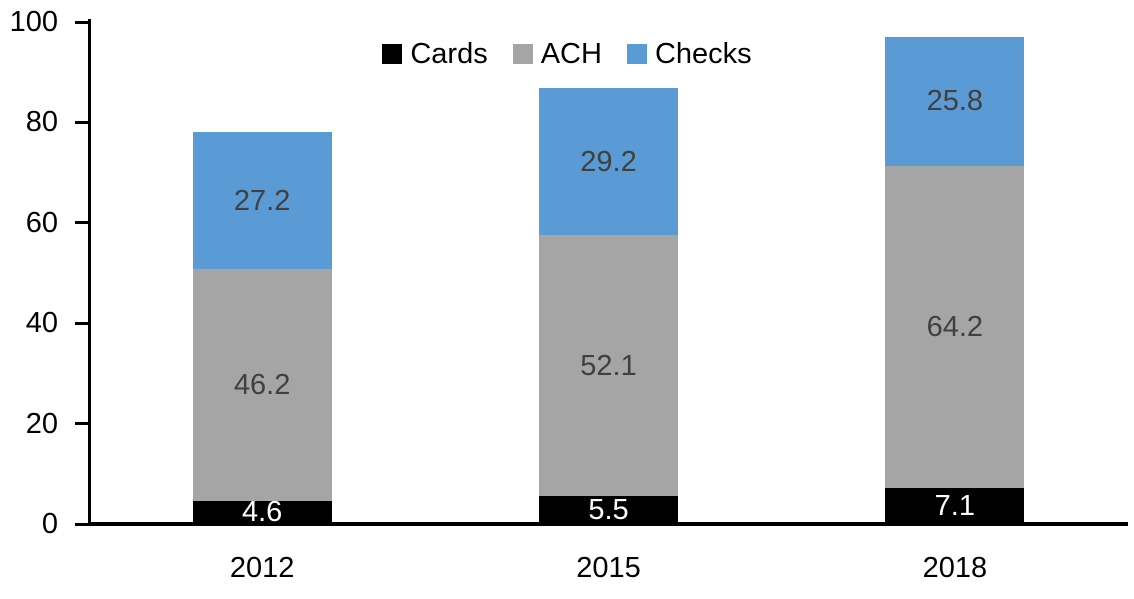 The image size is (1134, 599). I want to click on bar-value-label: 27.2, so click(262, 200).